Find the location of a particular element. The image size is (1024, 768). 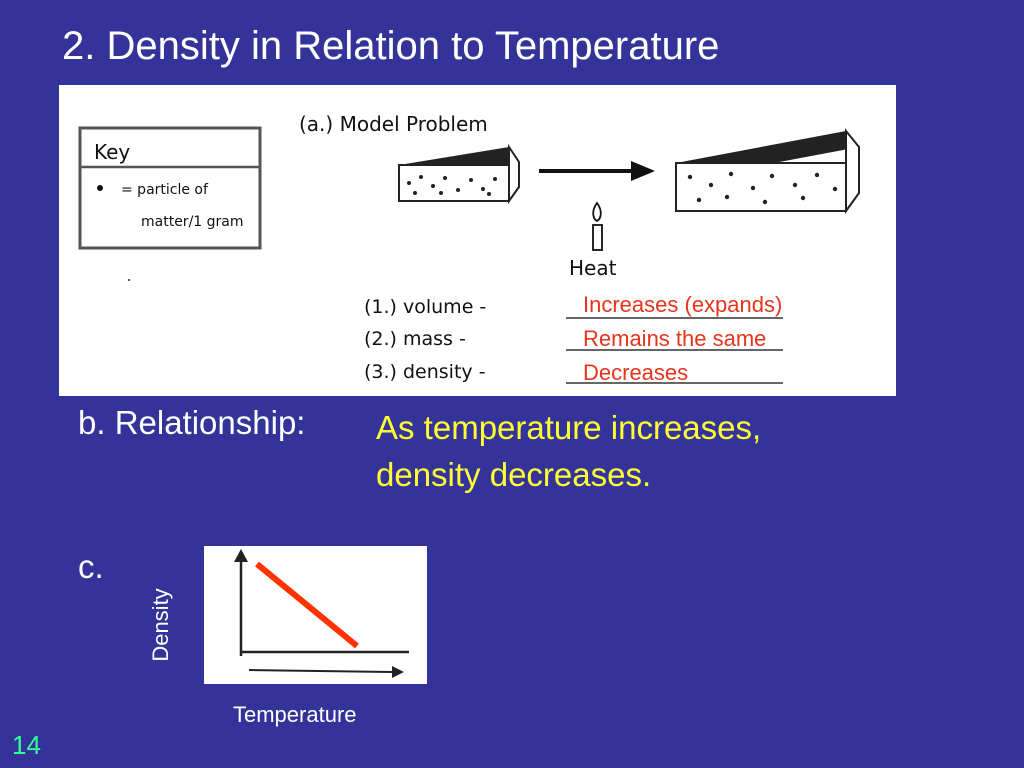

key-box: Key = particle of matter/1 gram is located at coordinates (170, 188).